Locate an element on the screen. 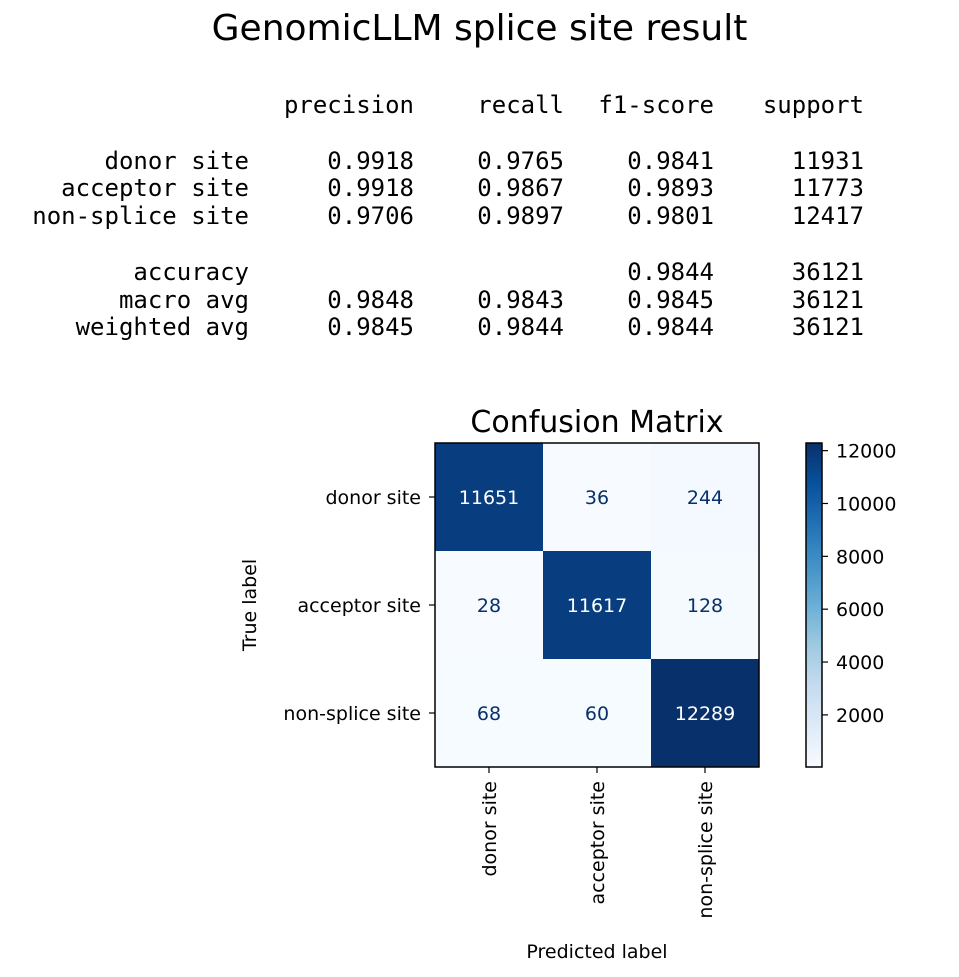  cell-value-label: 12289 is located at coordinates (705, 714).